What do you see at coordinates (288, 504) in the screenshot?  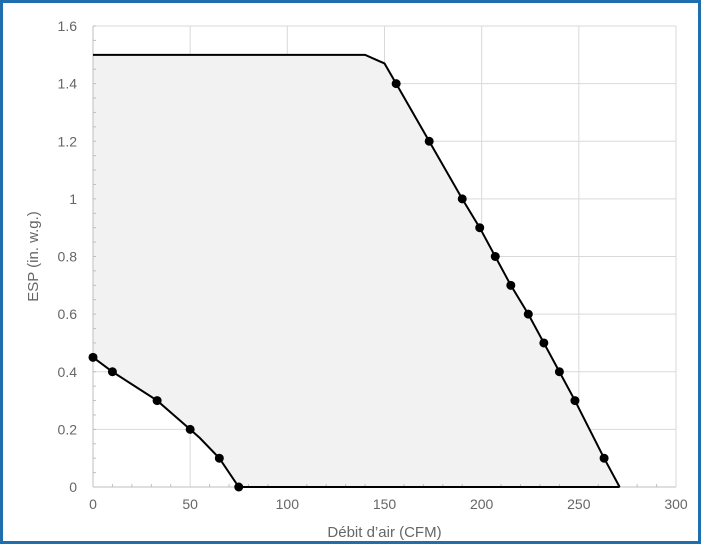 I see `x-tick-label: 100` at bounding box center [288, 504].